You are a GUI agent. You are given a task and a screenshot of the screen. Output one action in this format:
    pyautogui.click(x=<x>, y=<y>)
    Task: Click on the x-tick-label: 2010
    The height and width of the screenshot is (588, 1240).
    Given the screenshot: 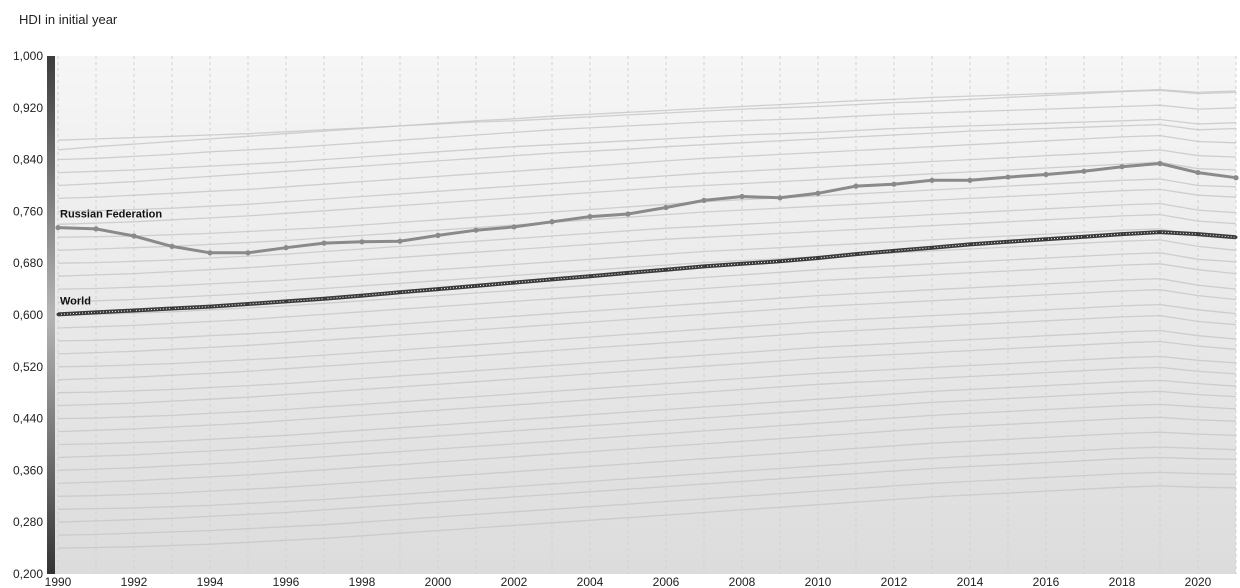 What is the action you would take?
    pyautogui.click(x=818, y=581)
    